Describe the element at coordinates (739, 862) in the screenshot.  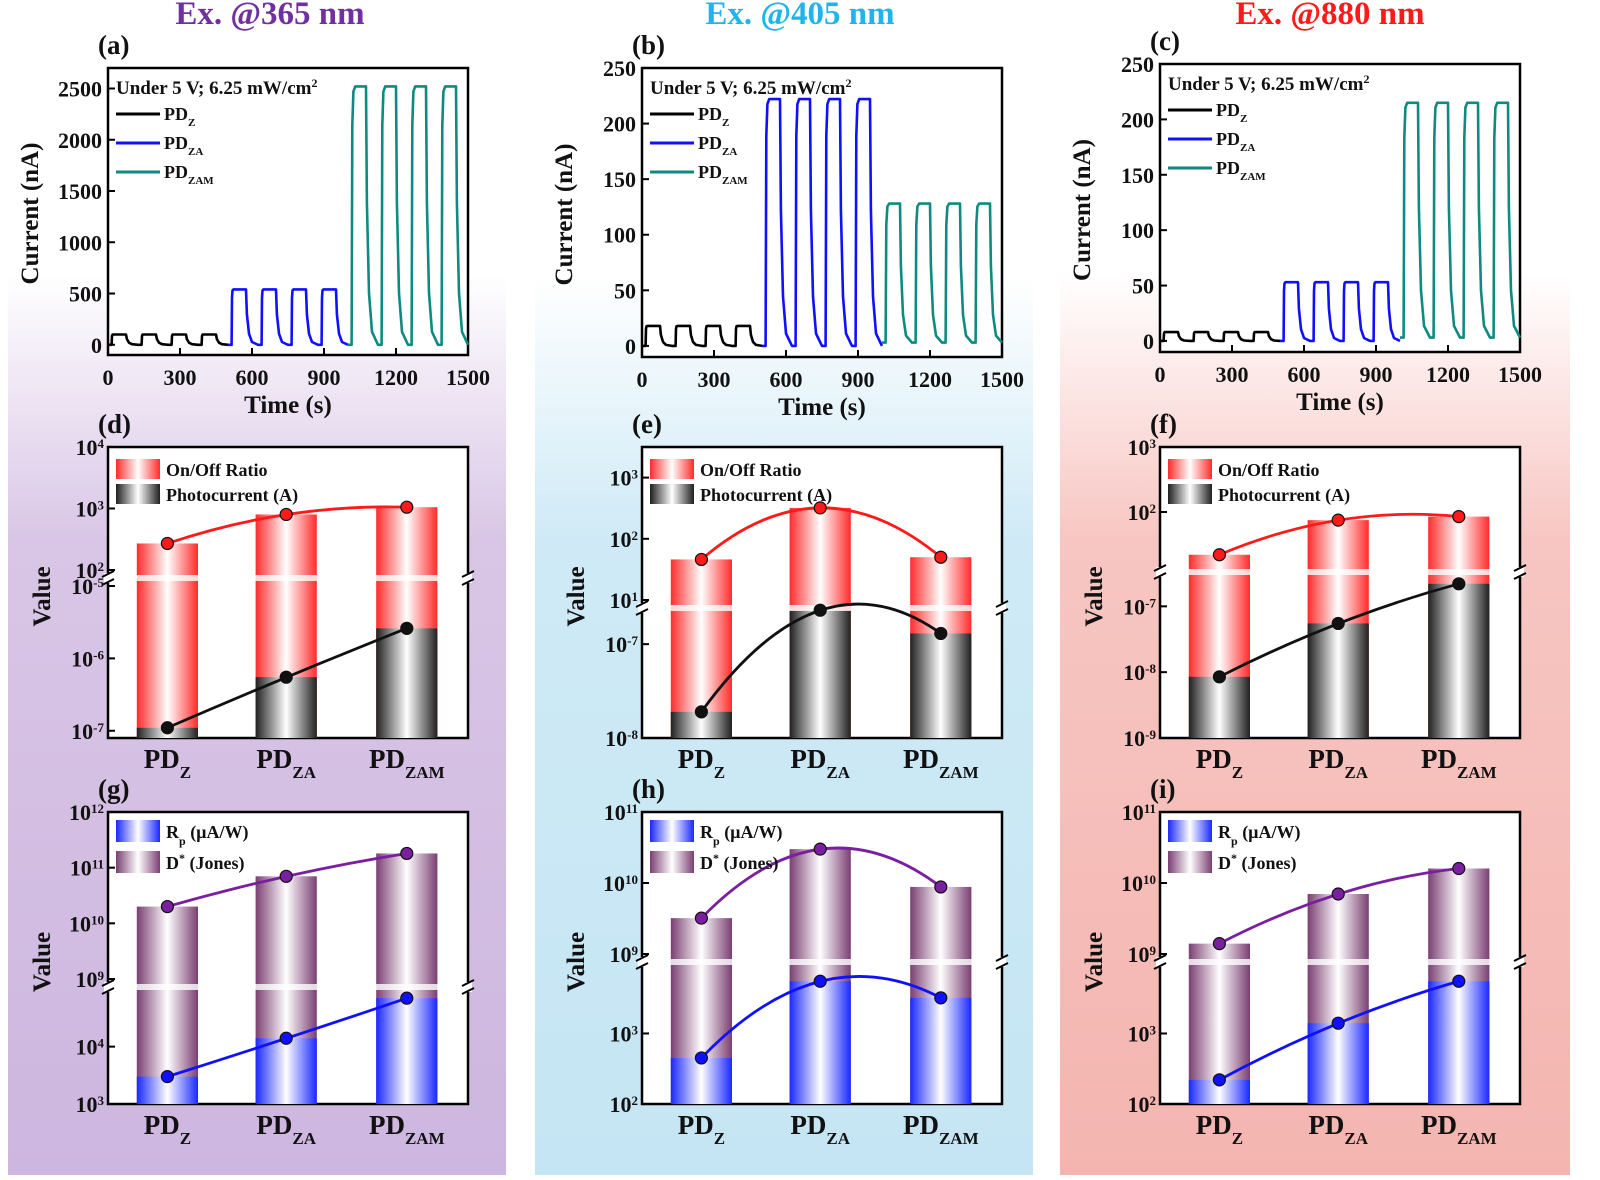
I see `legend-entry: D* (Jones)` at that location.